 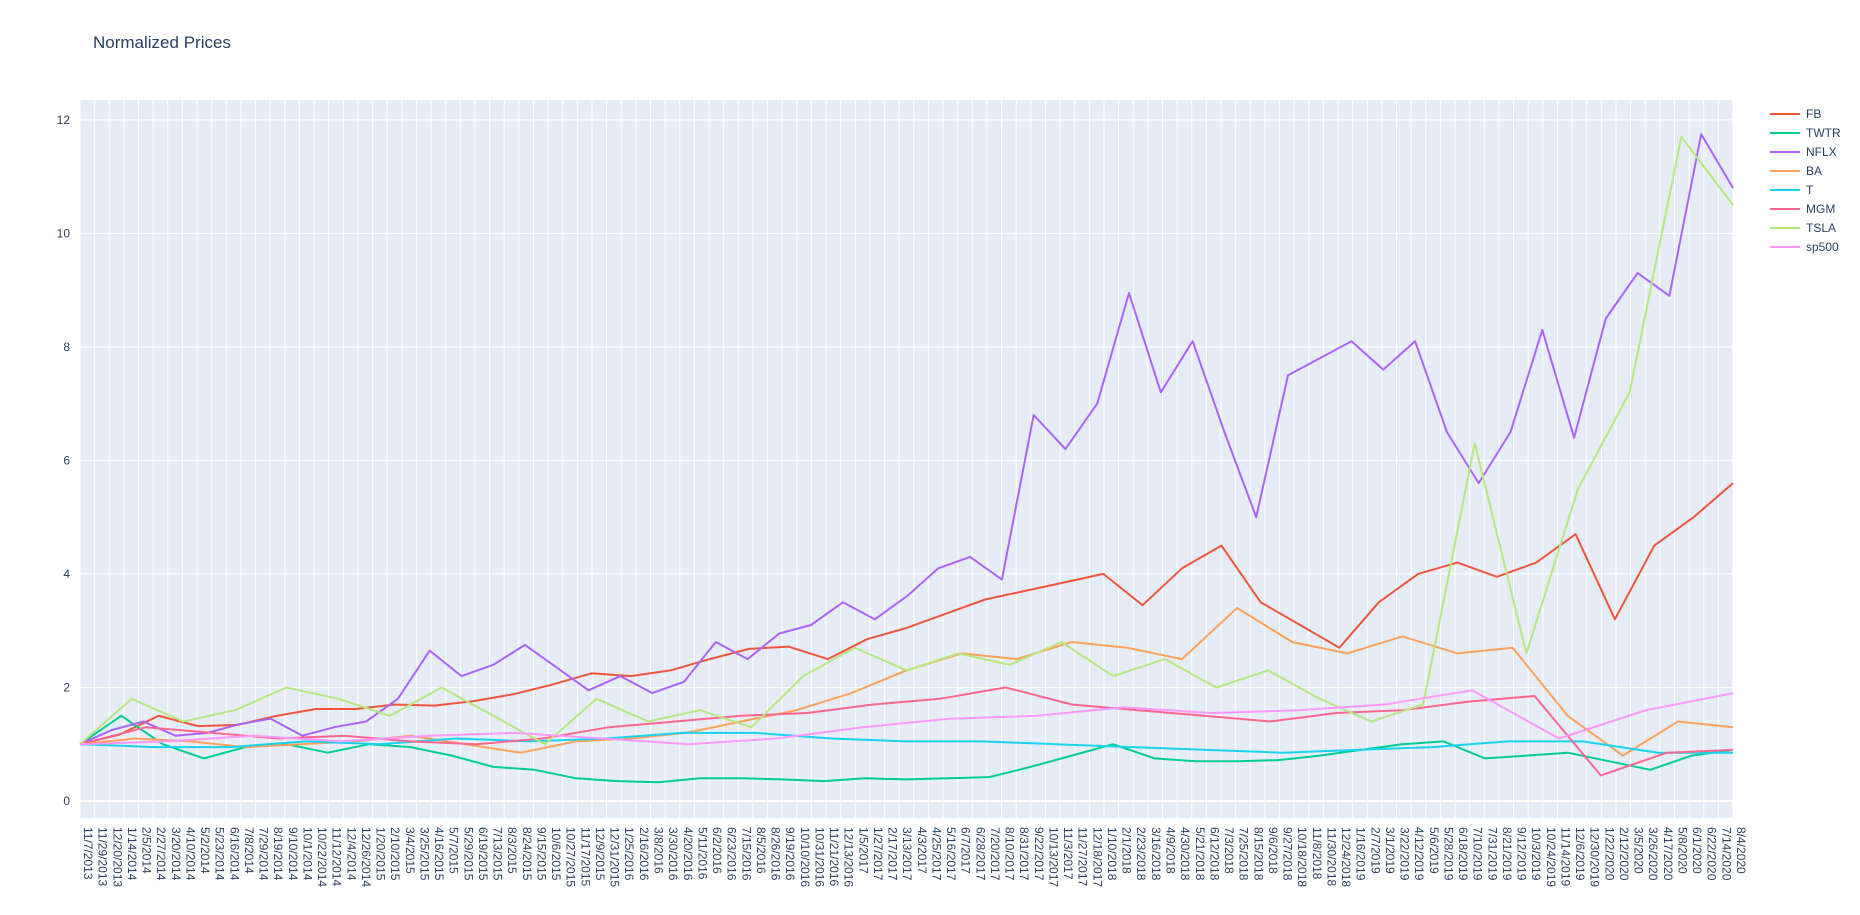 I want to click on x-tick-label: 2/5/2014, so click(x=147, y=850).